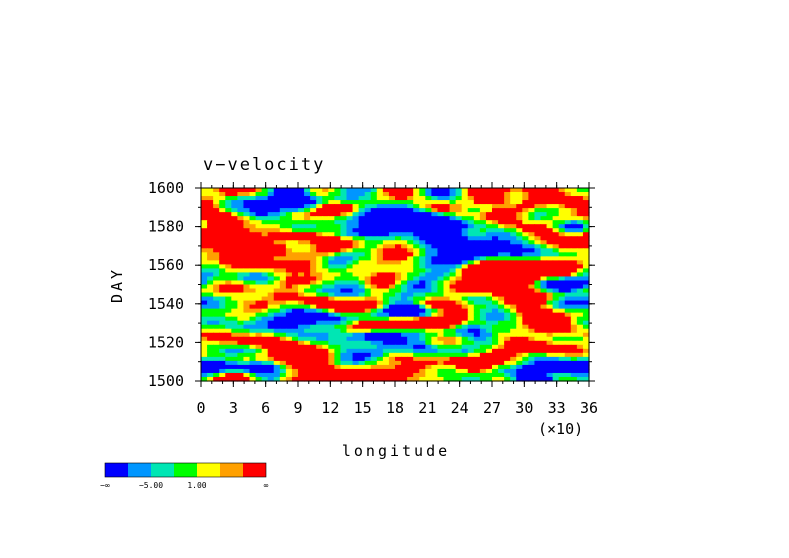 The image size is (789, 558). What do you see at coordinates (589, 408) in the screenshot?
I see `x-tick-label: 36` at bounding box center [589, 408].